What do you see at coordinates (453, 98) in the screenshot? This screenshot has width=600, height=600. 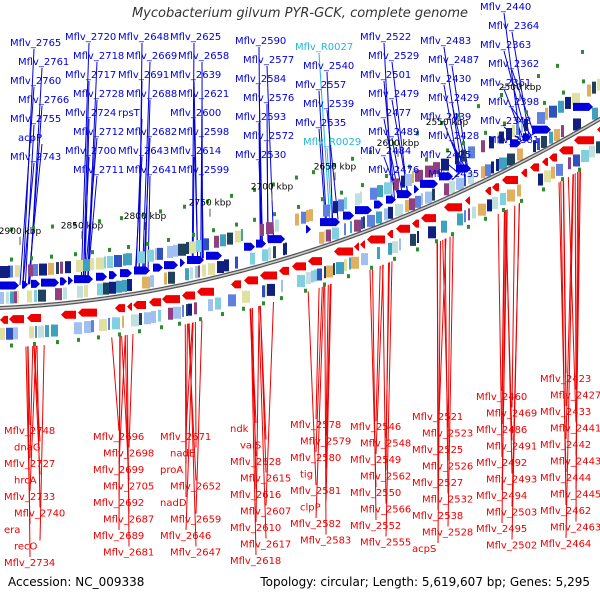 I see `top-gene-label: Mflv_2429` at bounding box center [453, 98].